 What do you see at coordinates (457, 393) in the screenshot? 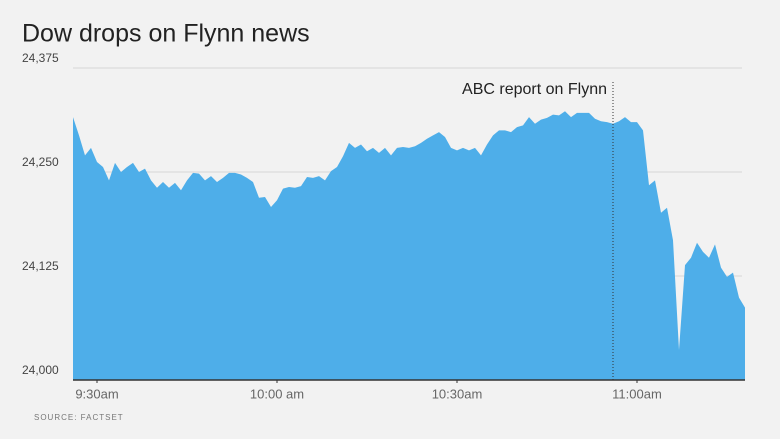
I see `x-tick-label: 10:30am` at bounding box center [457, 393].